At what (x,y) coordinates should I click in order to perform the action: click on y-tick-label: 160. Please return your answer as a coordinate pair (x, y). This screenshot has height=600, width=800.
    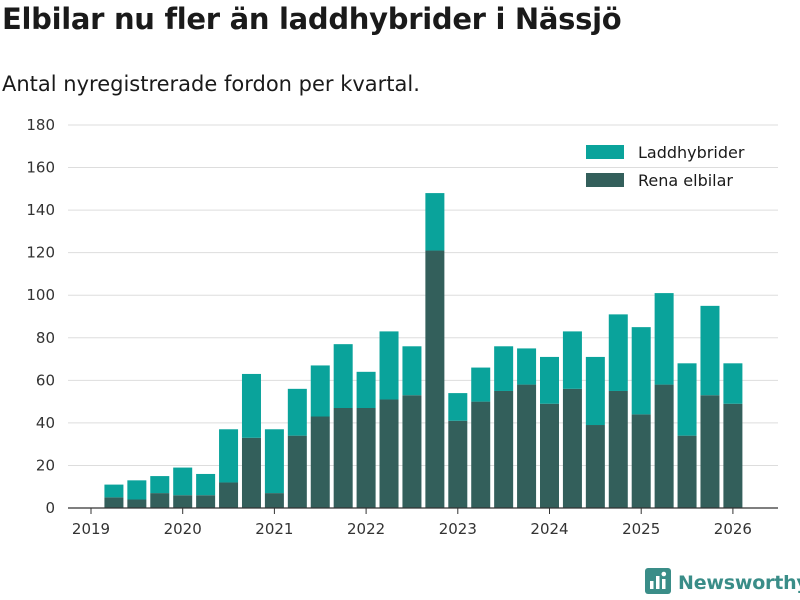
    Looking at the image, I should click on (40, 168).